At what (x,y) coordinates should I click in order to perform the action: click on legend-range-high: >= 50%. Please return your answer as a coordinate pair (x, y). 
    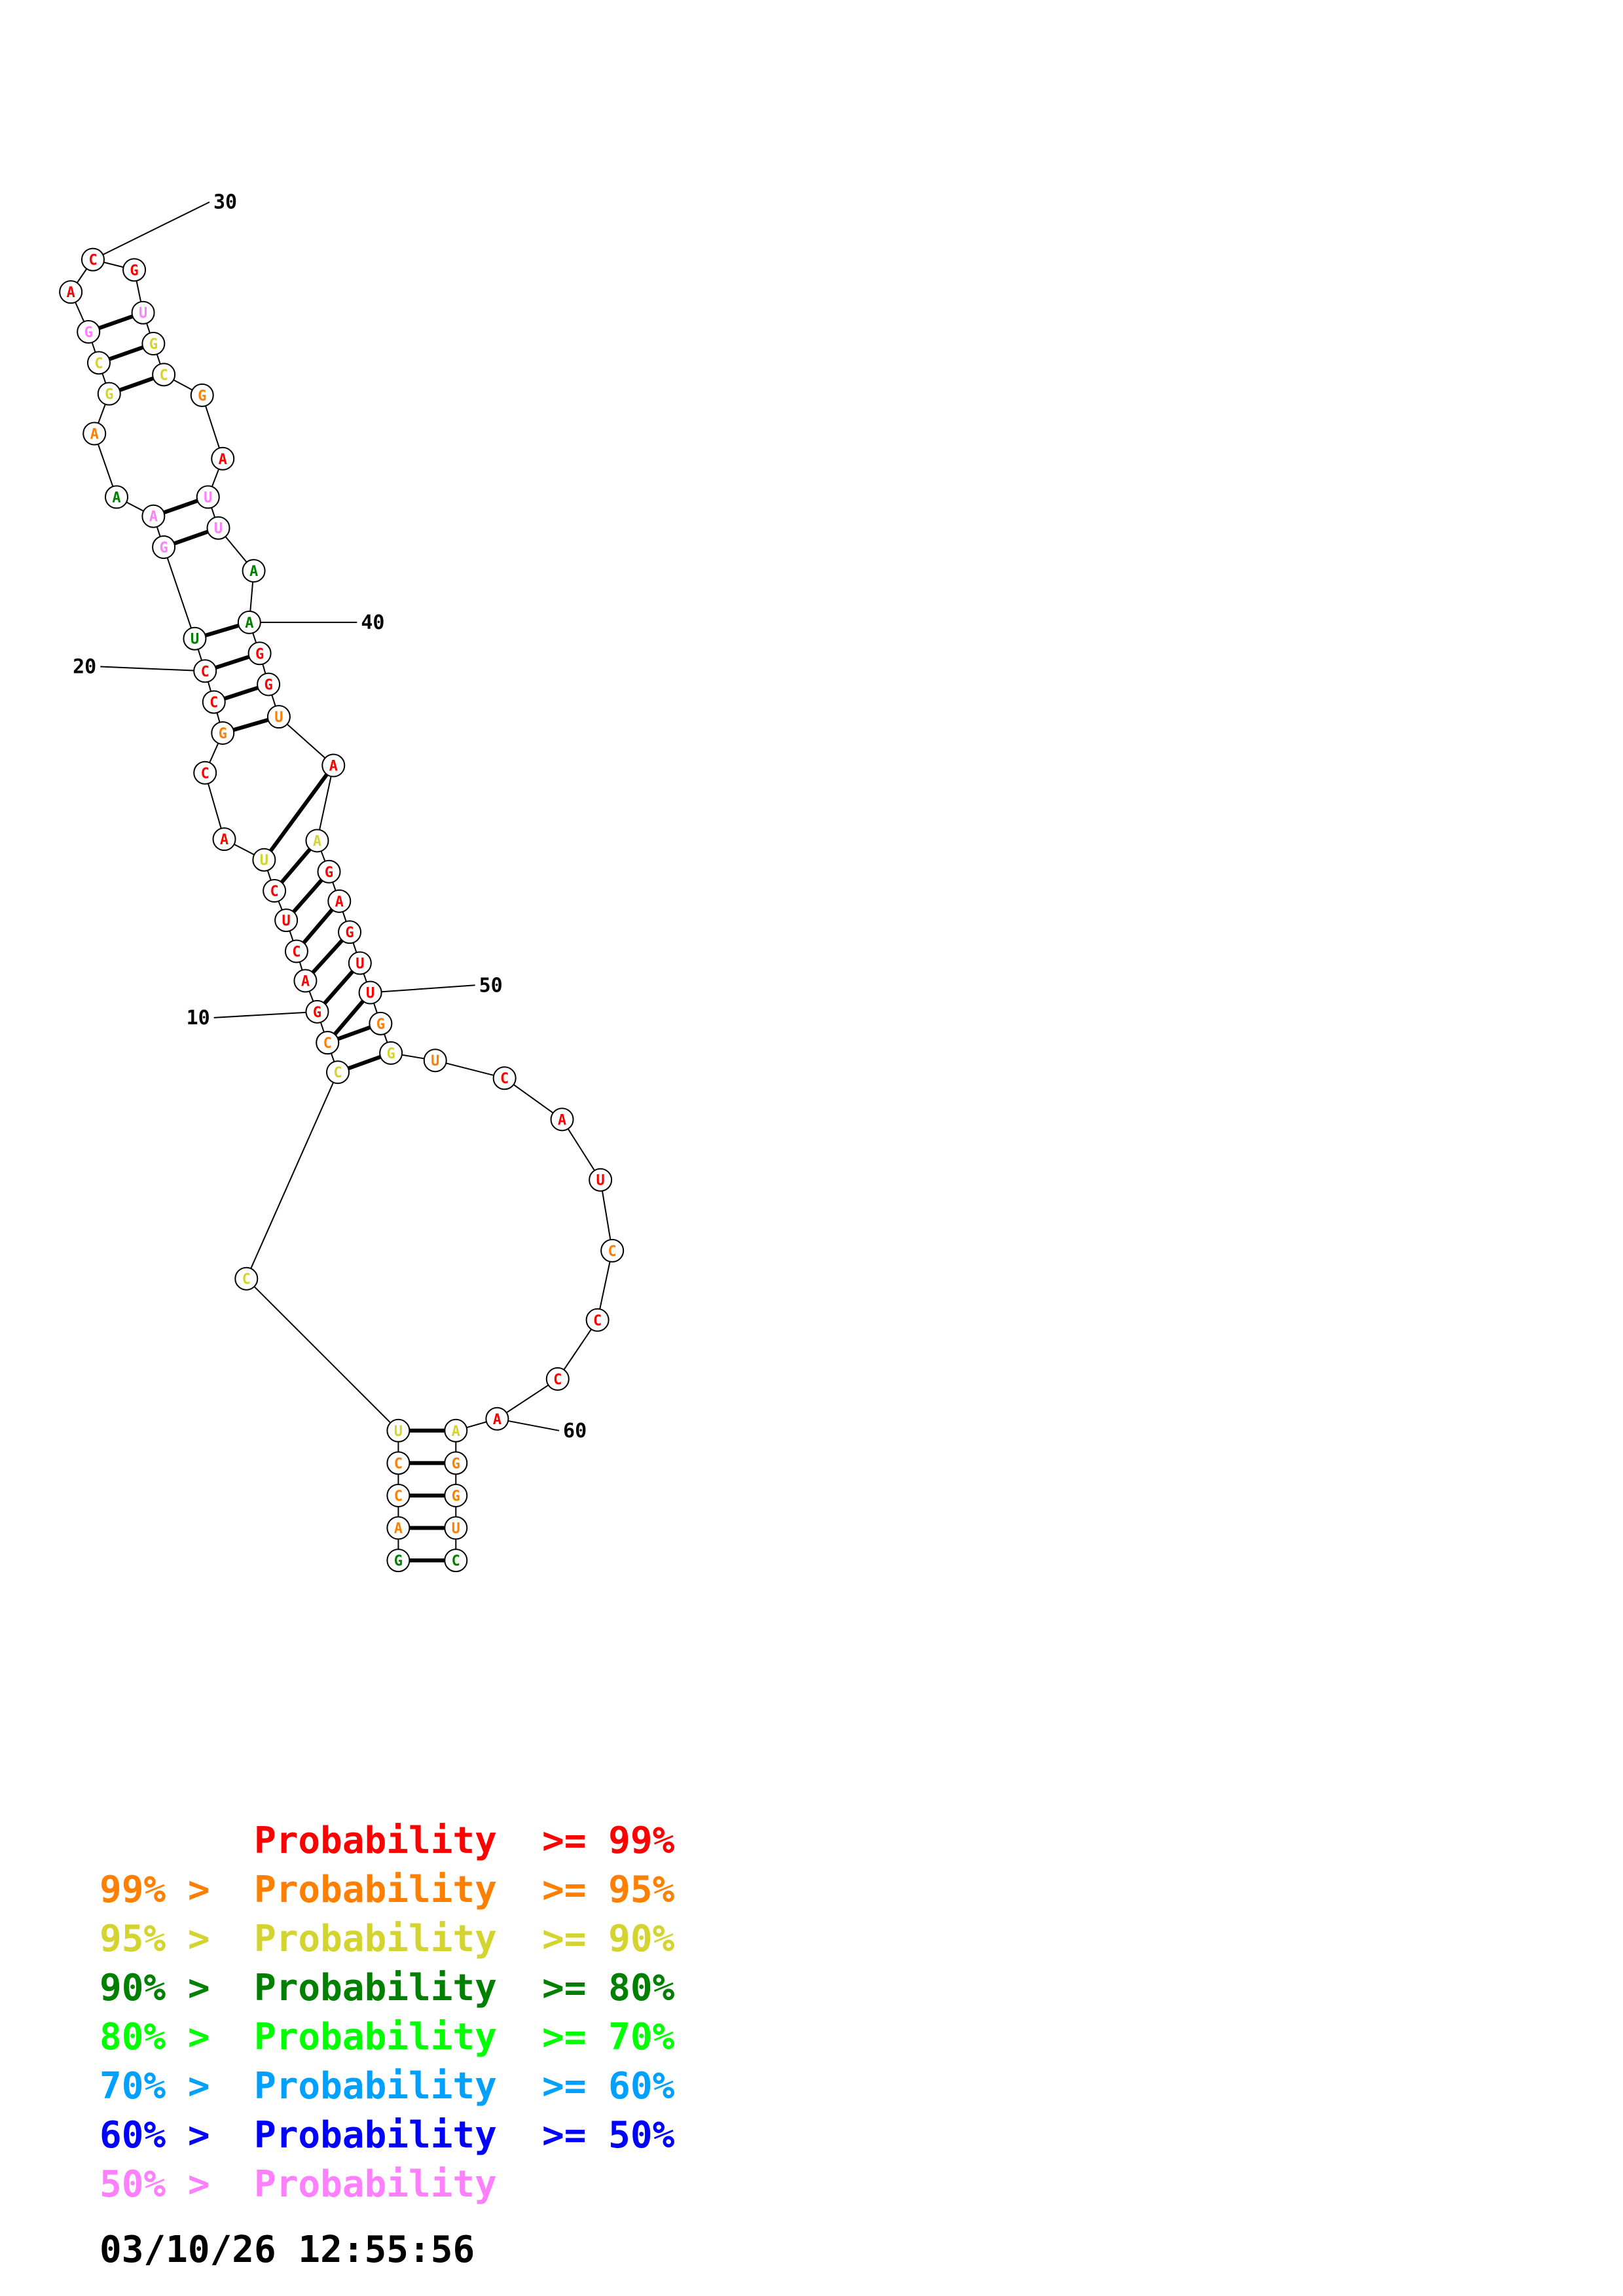
    Looking at the image, I should click on (608, 2135).